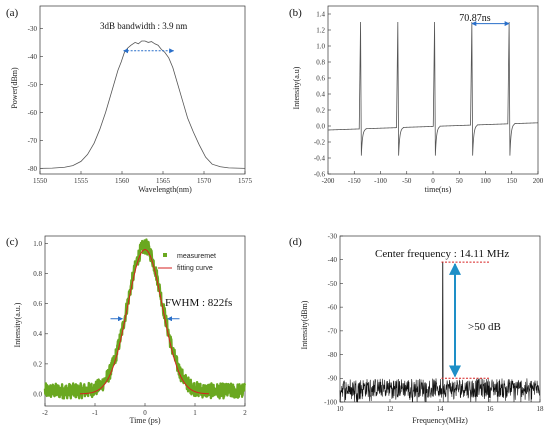 This screenshot has height=432, width=550. What do you see at coordinates (541, 409) in the screenshot?
I see `panel-d-xtick-label: 18` at bounding box center [541, 409].